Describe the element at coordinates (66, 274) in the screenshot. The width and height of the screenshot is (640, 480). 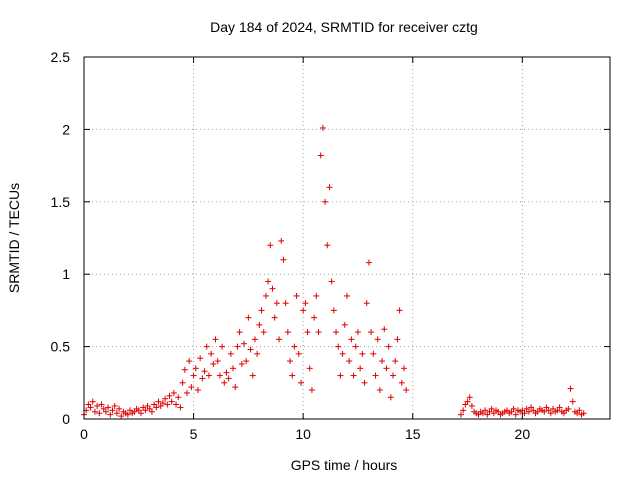
I see `y-tick-label: 1` at that location.